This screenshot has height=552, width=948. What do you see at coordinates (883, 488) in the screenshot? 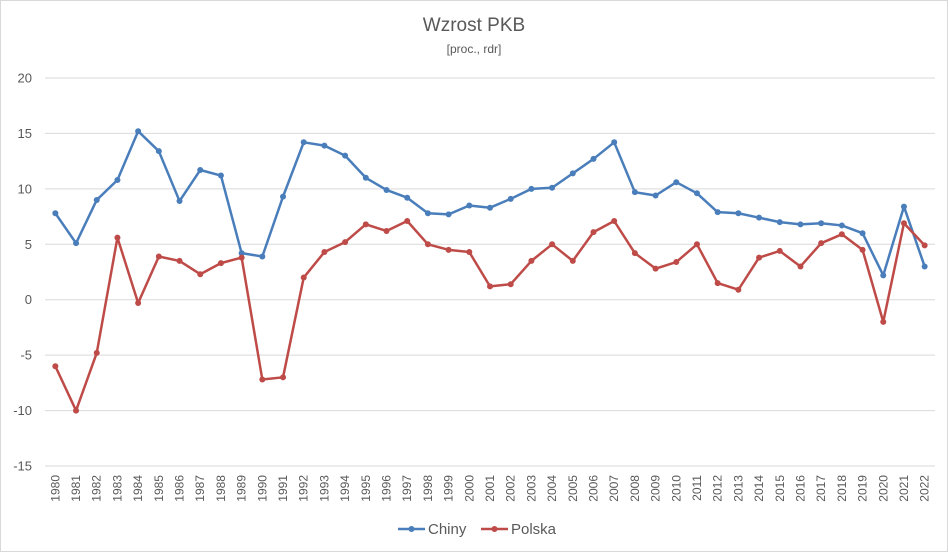
I see `x-tick-label: 2020` at bounding box center [883, 488].